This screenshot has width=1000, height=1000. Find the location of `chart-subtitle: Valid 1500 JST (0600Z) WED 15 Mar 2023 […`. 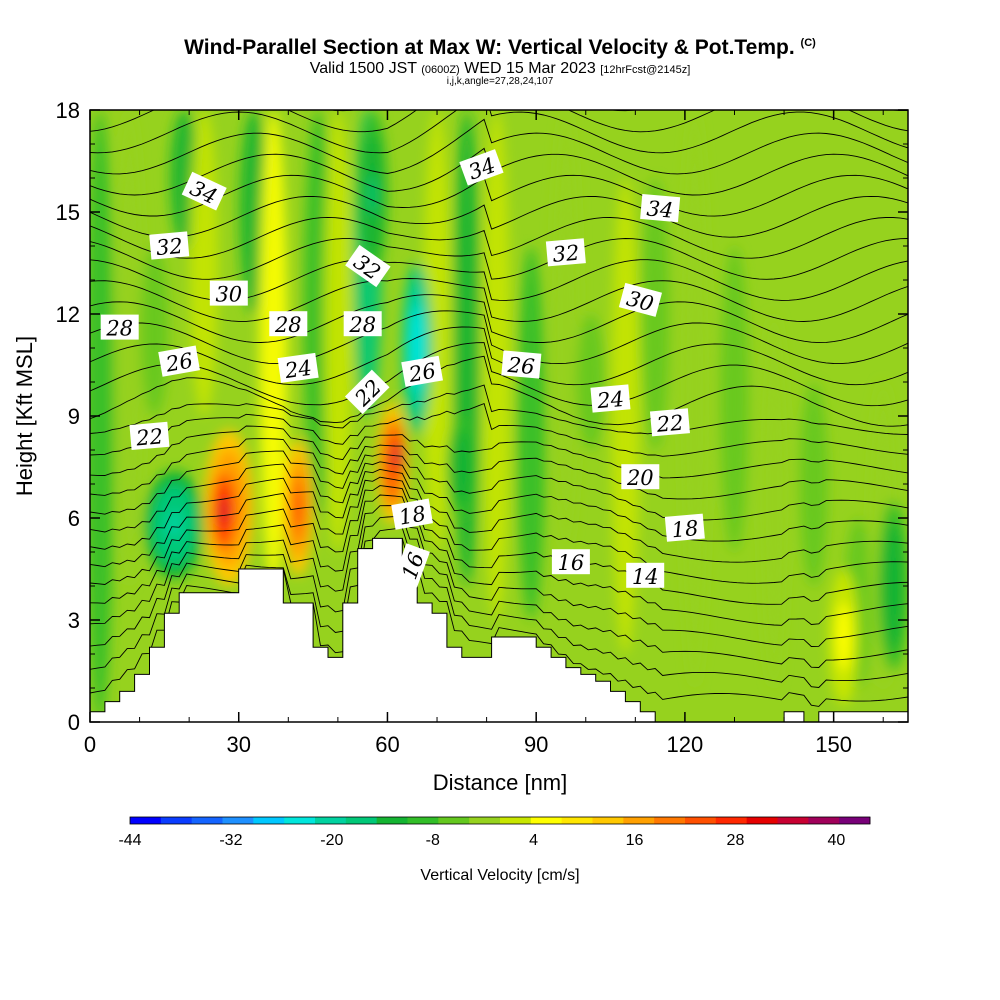

chart-subtitle: Valid 1500 JST (0600Z) WED 15 Mar 2023 [… is located at coordinates (500, 69).